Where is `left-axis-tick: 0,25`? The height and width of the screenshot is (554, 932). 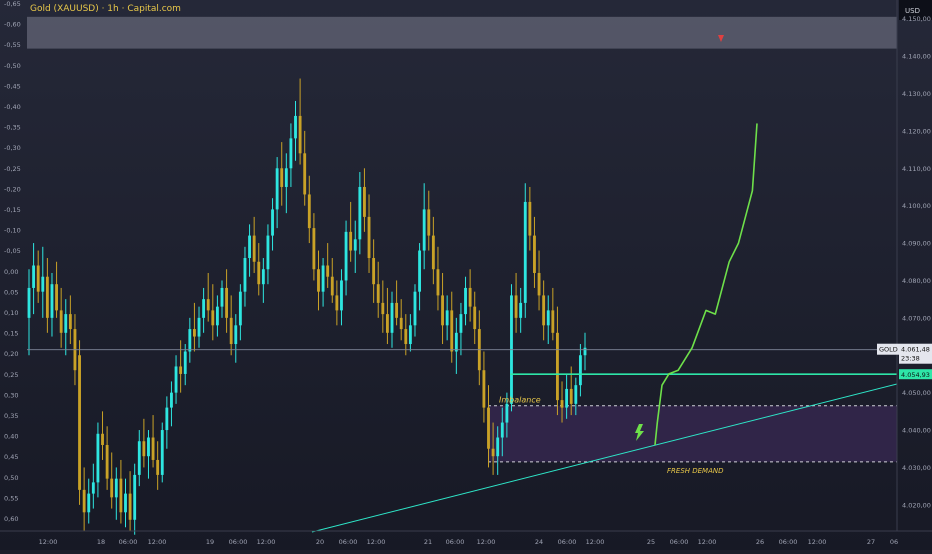
left-axis-tick: 0,25 is located at coordinates (11, 375).